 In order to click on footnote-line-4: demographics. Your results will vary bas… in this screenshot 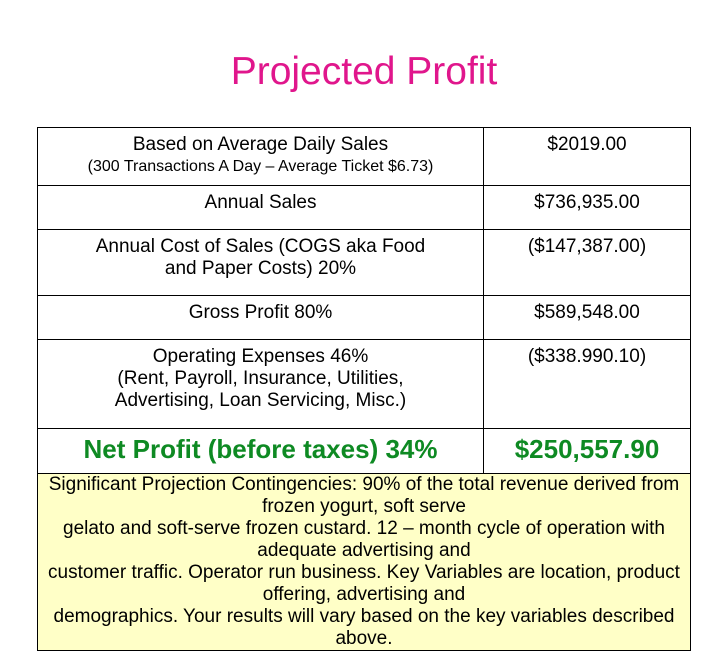, I will do `click(364, 627)`.